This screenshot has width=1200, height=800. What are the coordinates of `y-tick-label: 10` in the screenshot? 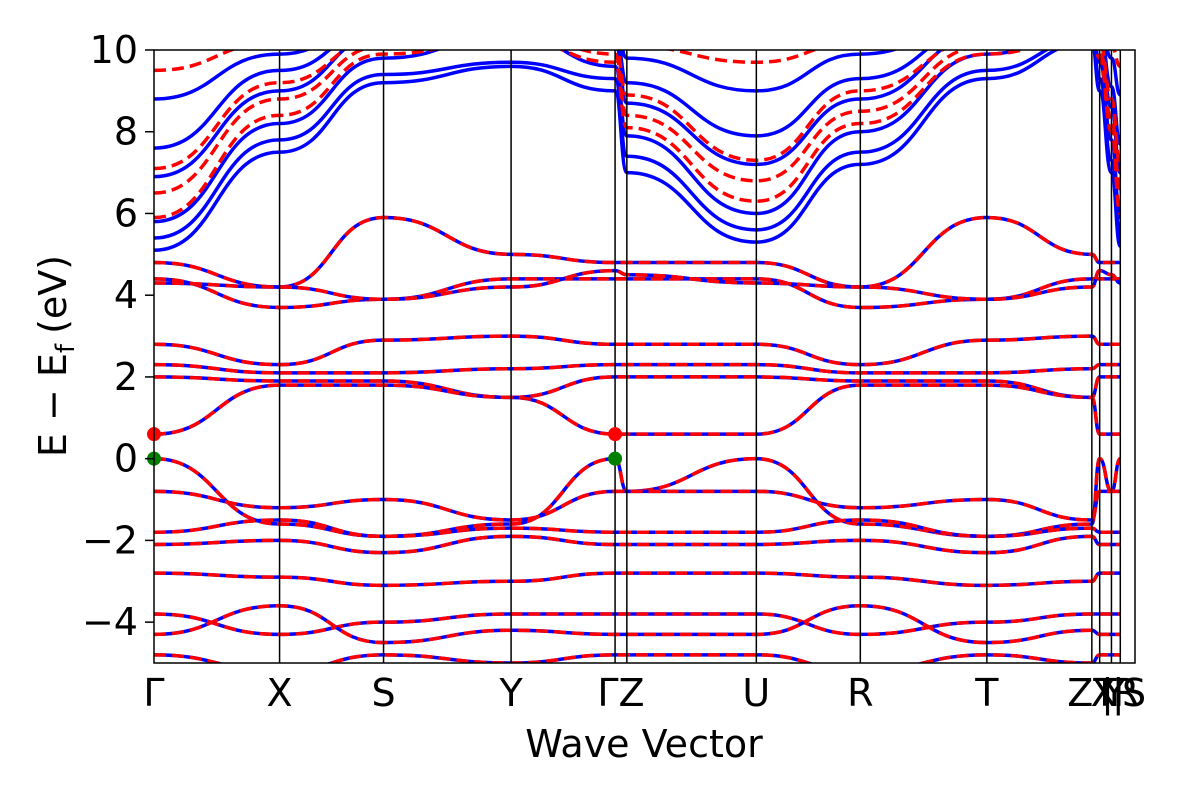 It's located at (114, 50).